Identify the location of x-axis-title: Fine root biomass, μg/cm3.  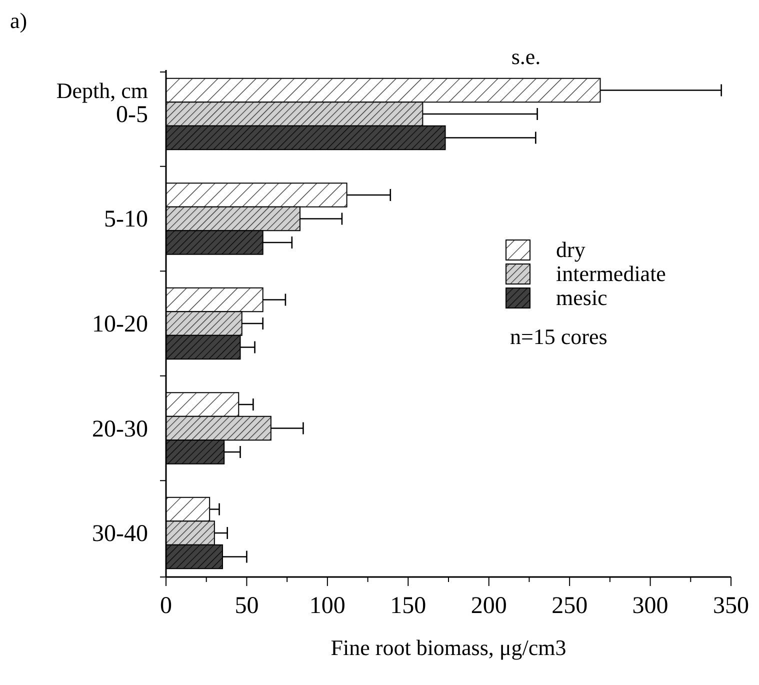
(448, 647).